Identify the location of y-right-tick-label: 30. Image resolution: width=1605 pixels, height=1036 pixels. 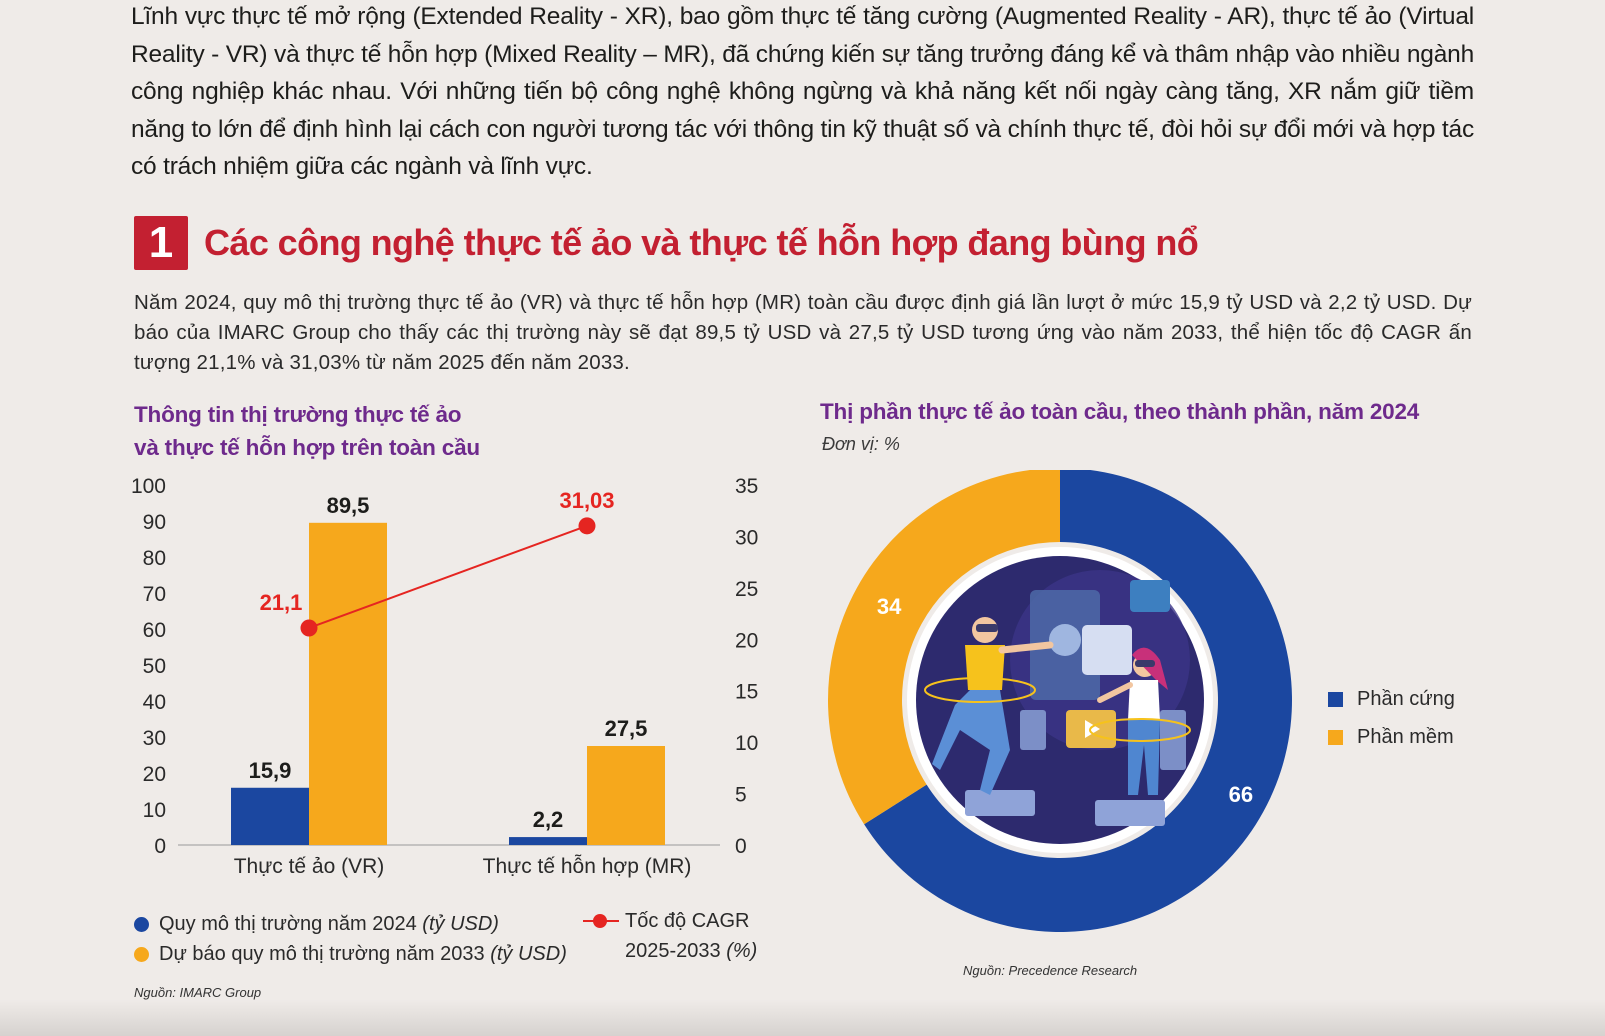
(746, 537).